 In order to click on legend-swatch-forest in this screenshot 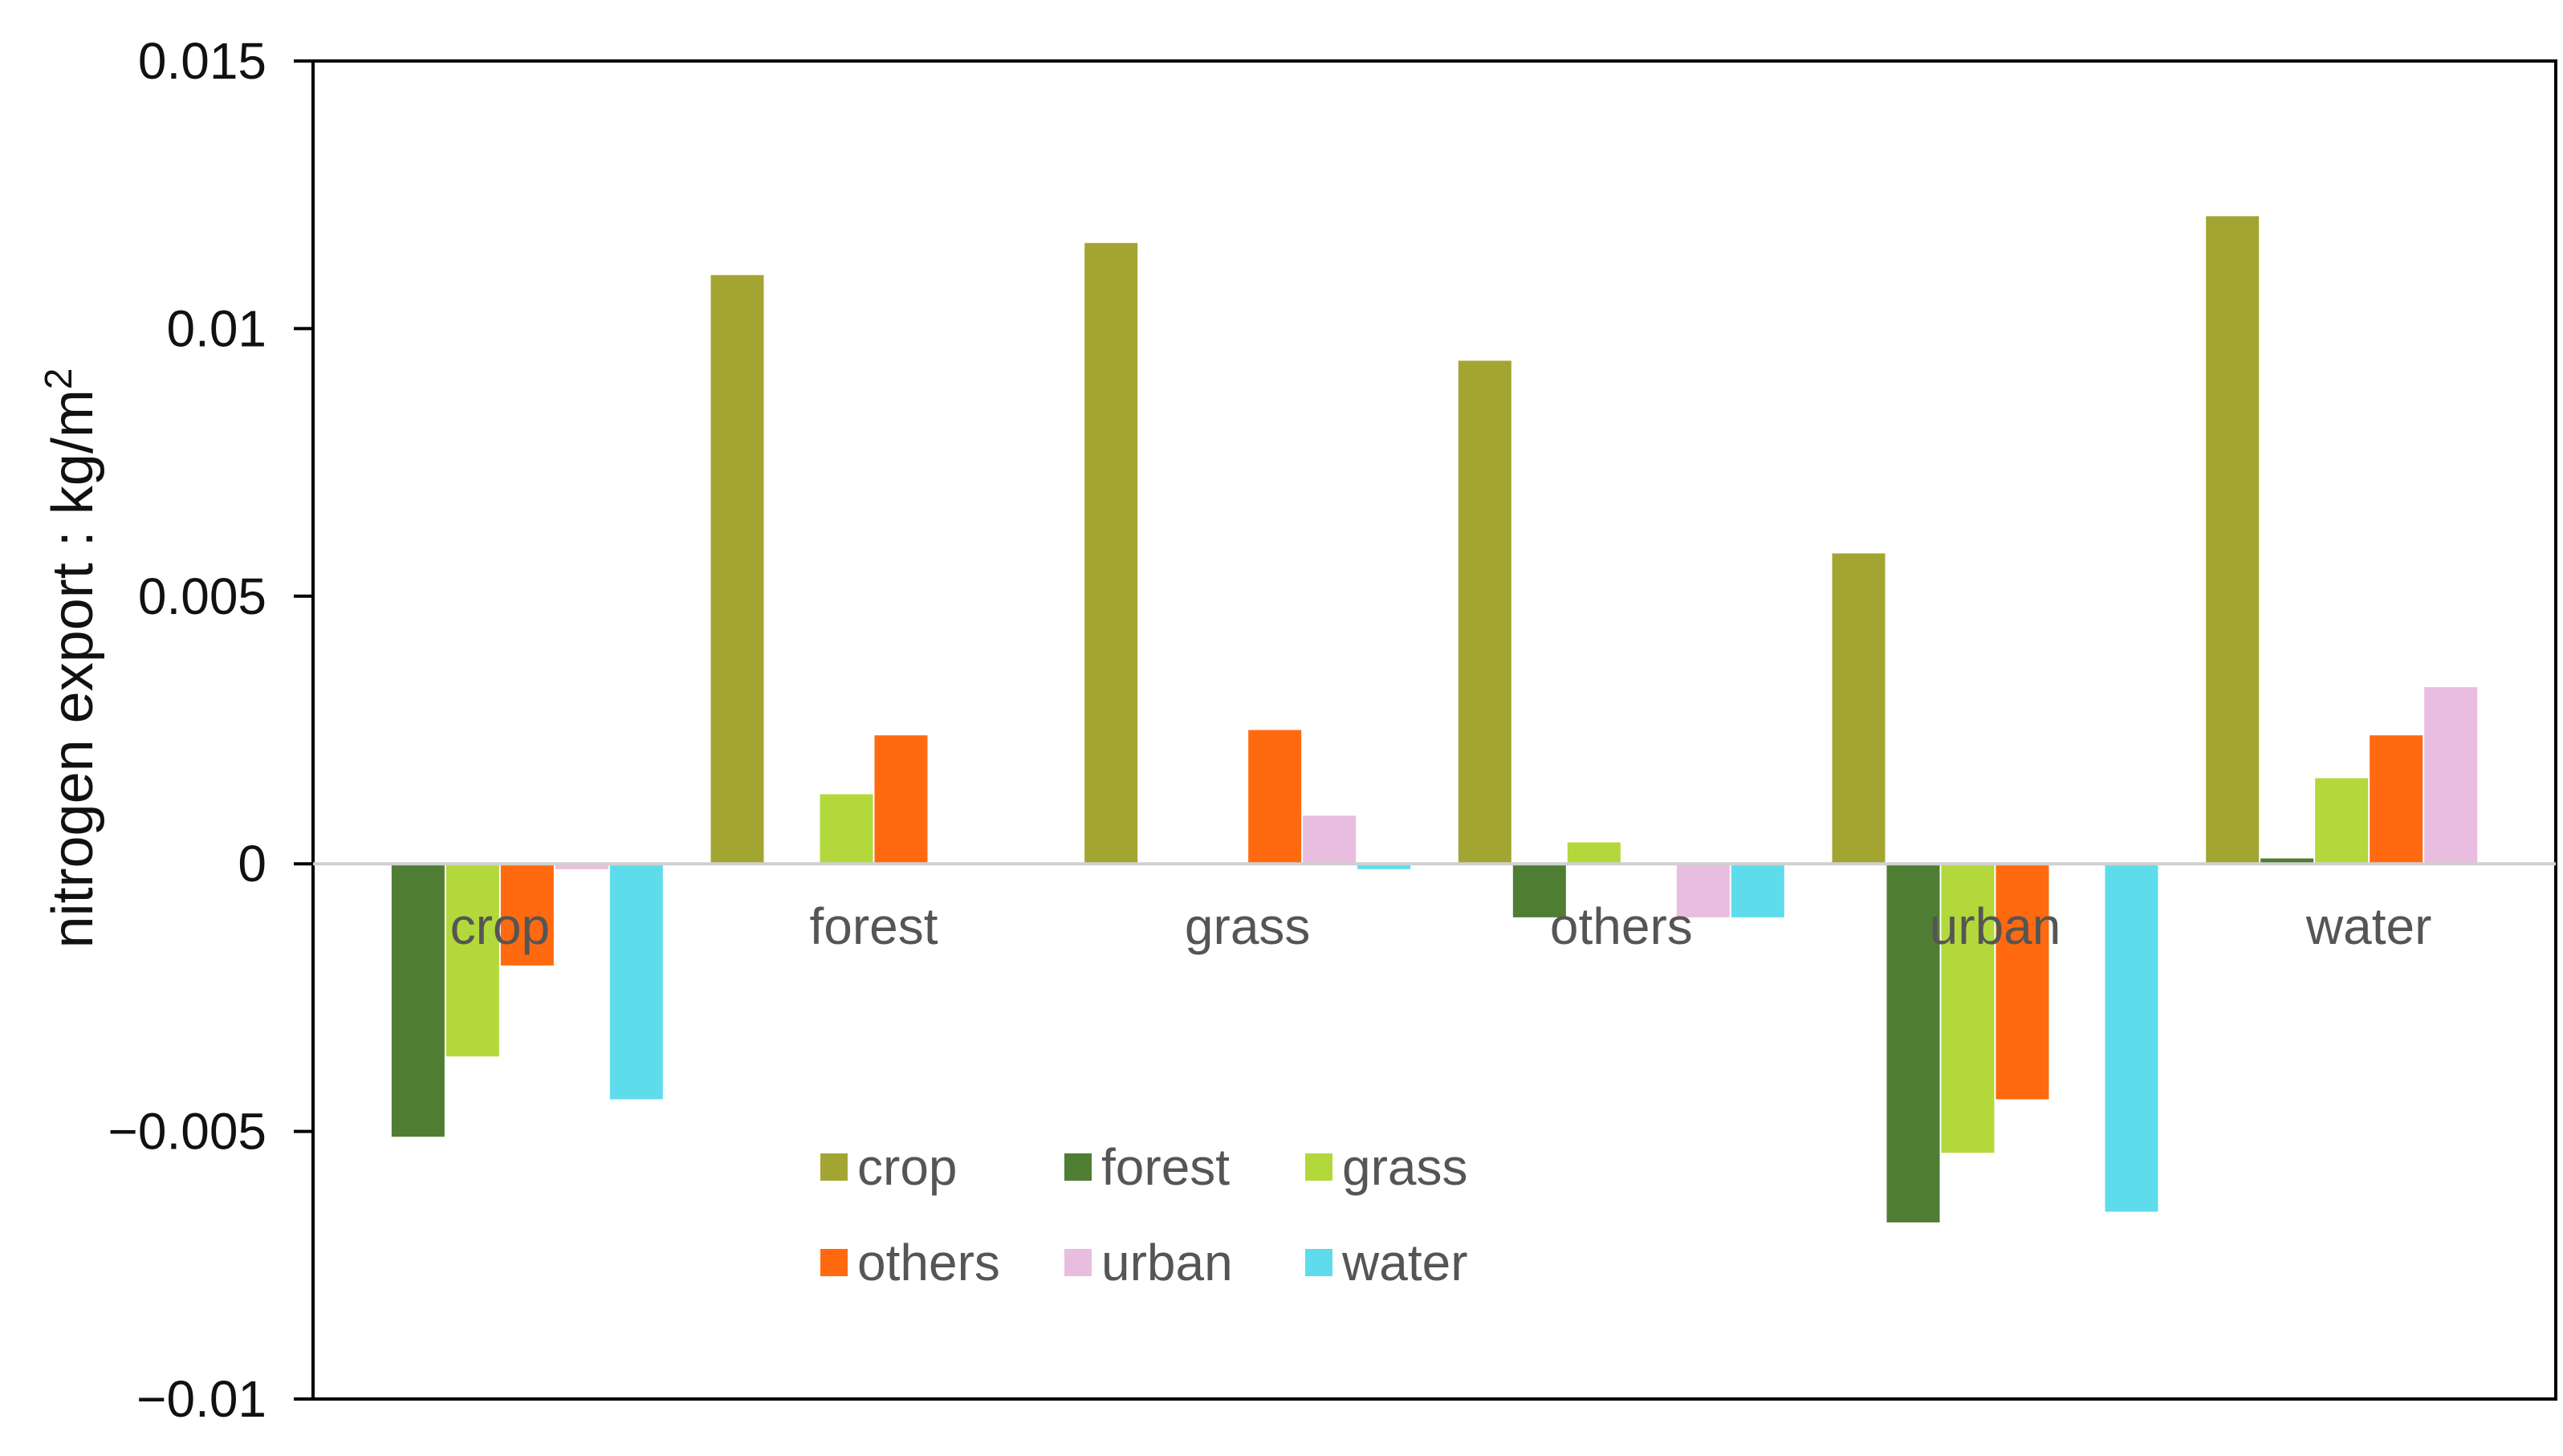, I will do `click(1078, 1167)`.